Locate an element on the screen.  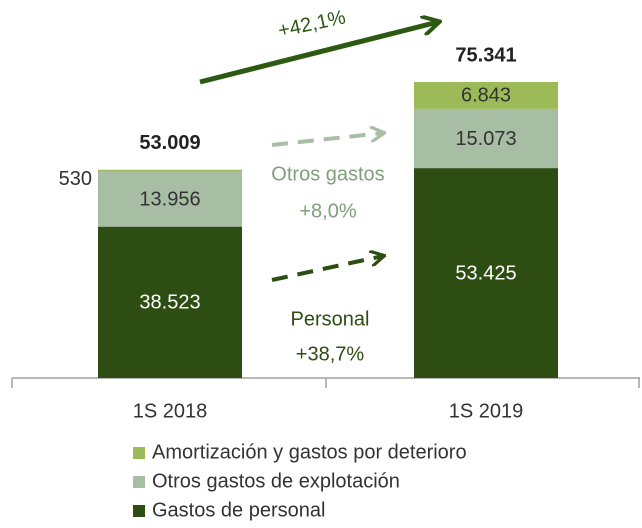
value-label: 53.425 is located at coordinates (485, 273).